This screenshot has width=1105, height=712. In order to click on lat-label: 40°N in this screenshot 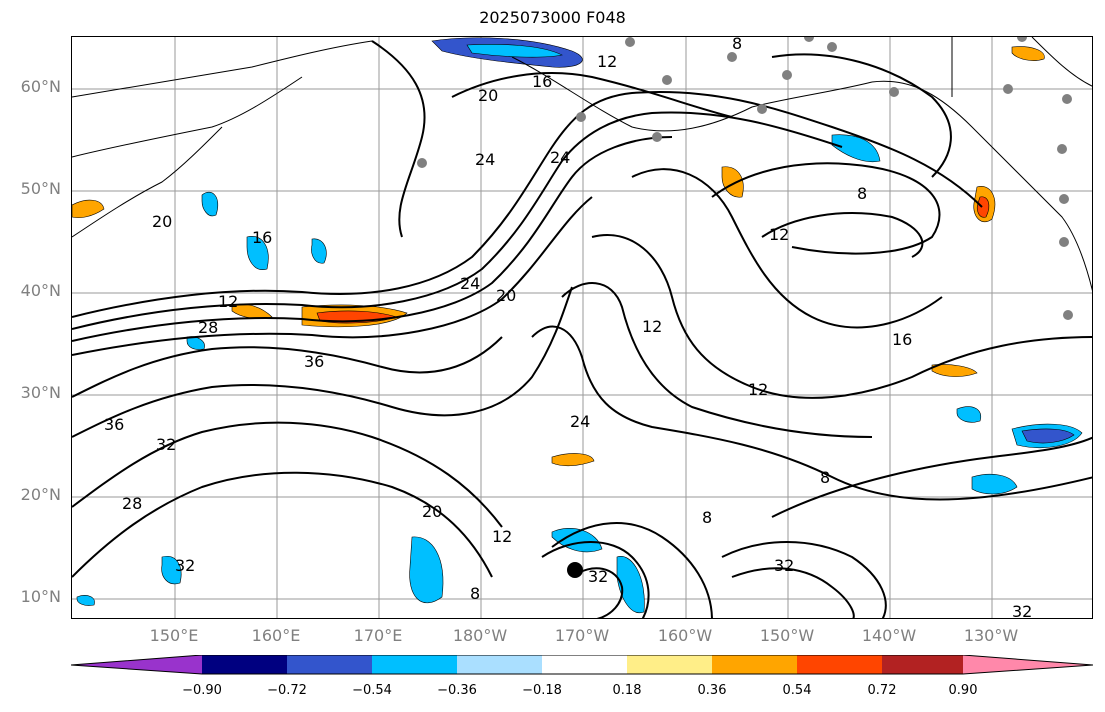, I will do `click(40, 290)`.